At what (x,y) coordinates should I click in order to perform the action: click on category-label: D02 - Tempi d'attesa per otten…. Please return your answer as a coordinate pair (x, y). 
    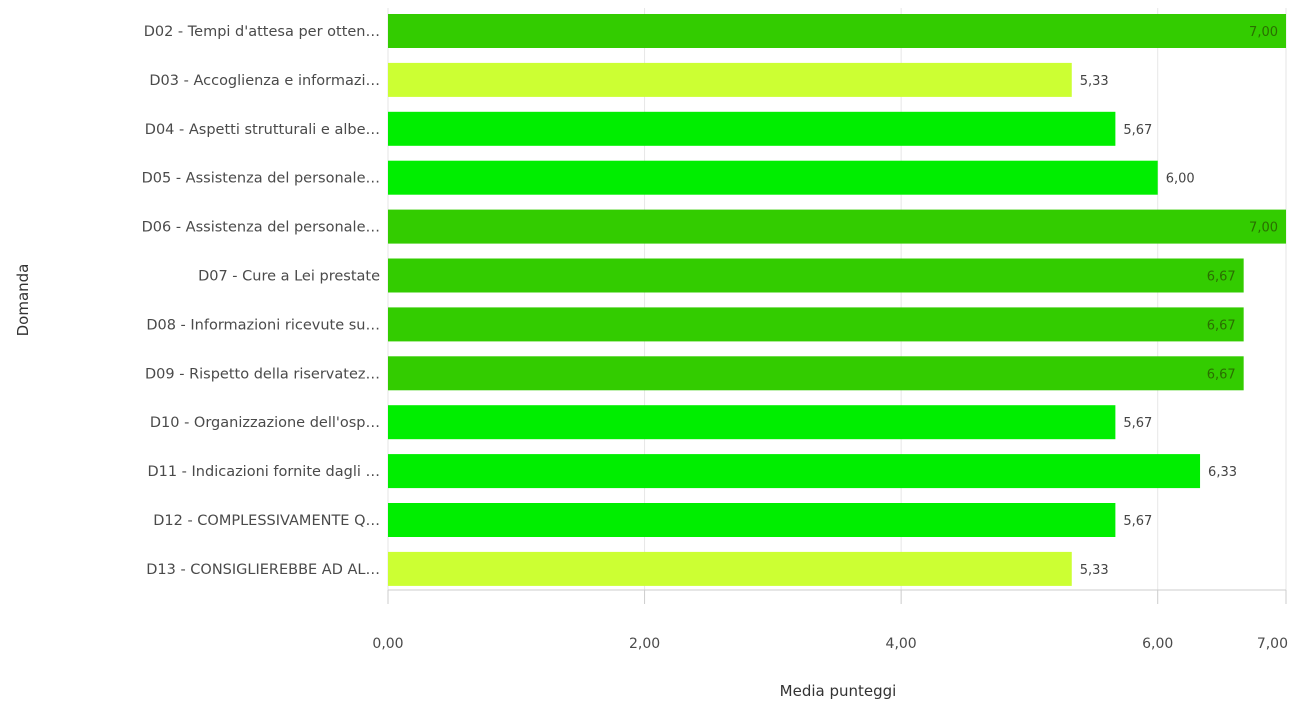
    Looking at the image, I should click on (262, 32).